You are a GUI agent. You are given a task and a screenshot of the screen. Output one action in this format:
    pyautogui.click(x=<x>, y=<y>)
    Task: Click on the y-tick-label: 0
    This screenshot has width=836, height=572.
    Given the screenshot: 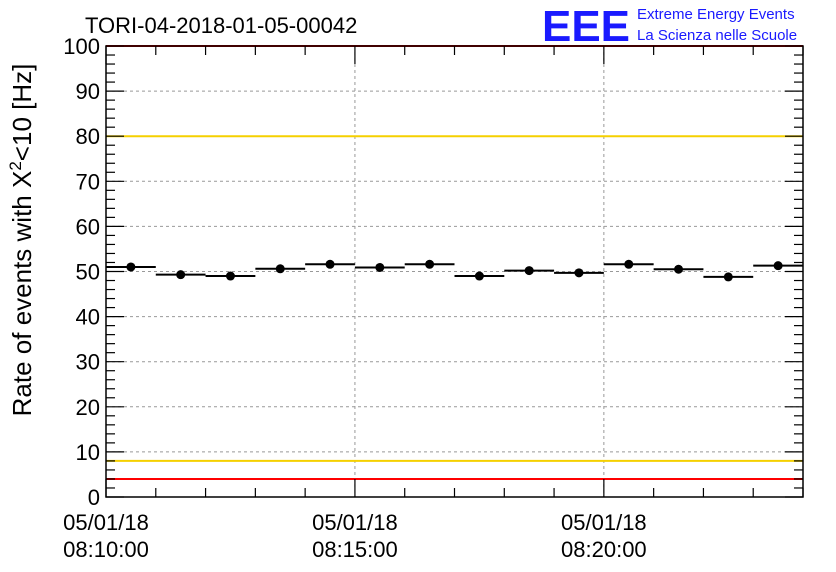 What is the action you would take?
    pyautogui.click(x=94, y=497)
    